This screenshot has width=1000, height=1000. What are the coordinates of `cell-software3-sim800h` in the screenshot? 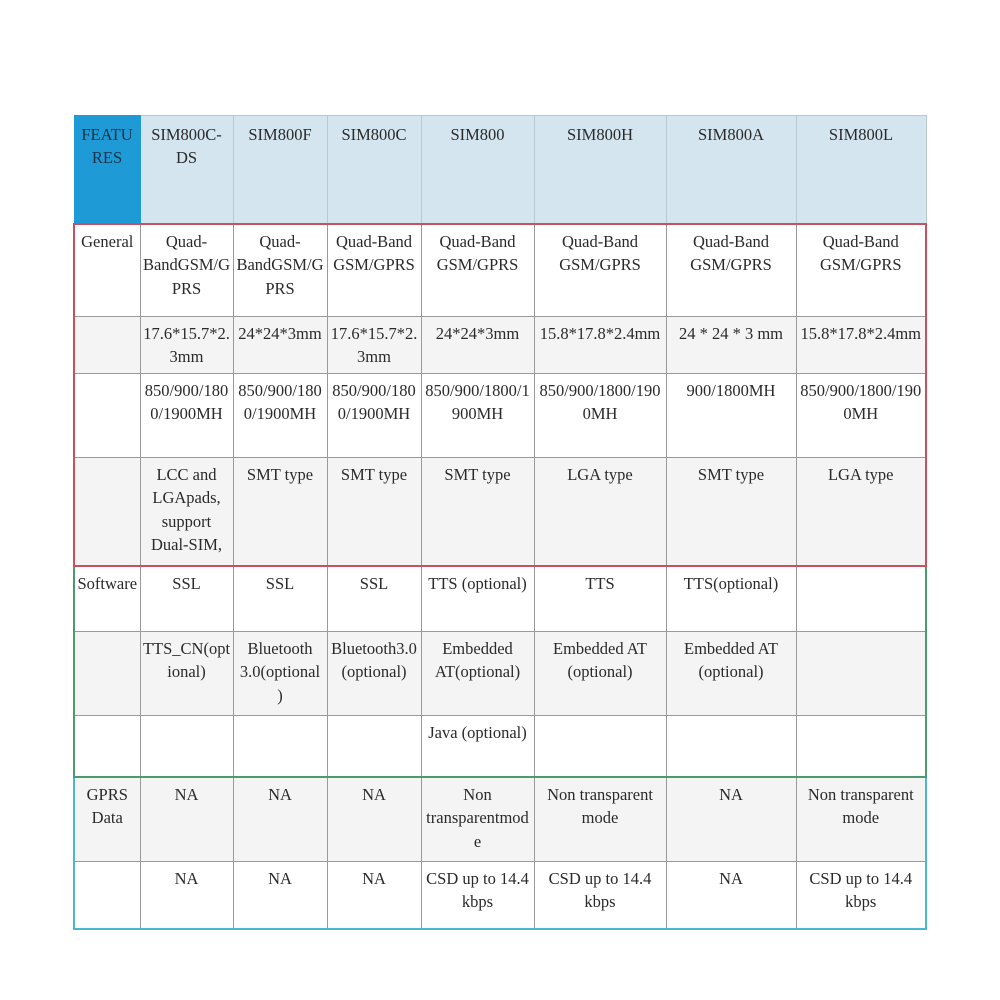 It's located at (600, 746).